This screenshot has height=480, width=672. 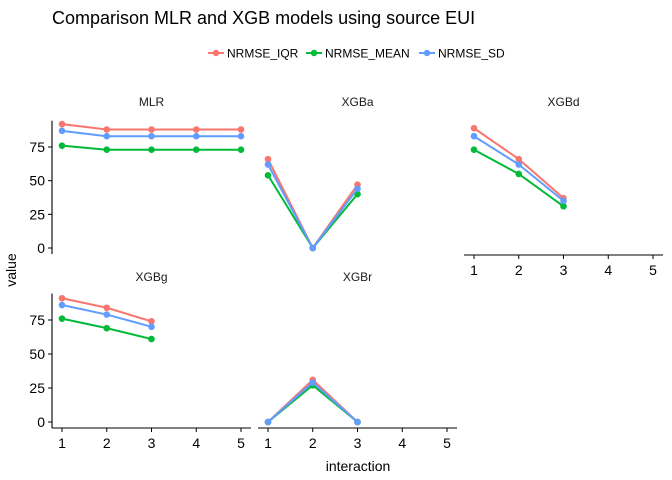 I want to click on legend: NRMSE_IQR NRMSE_MEAN NRMSE_SD, so click(x=356, y=54).